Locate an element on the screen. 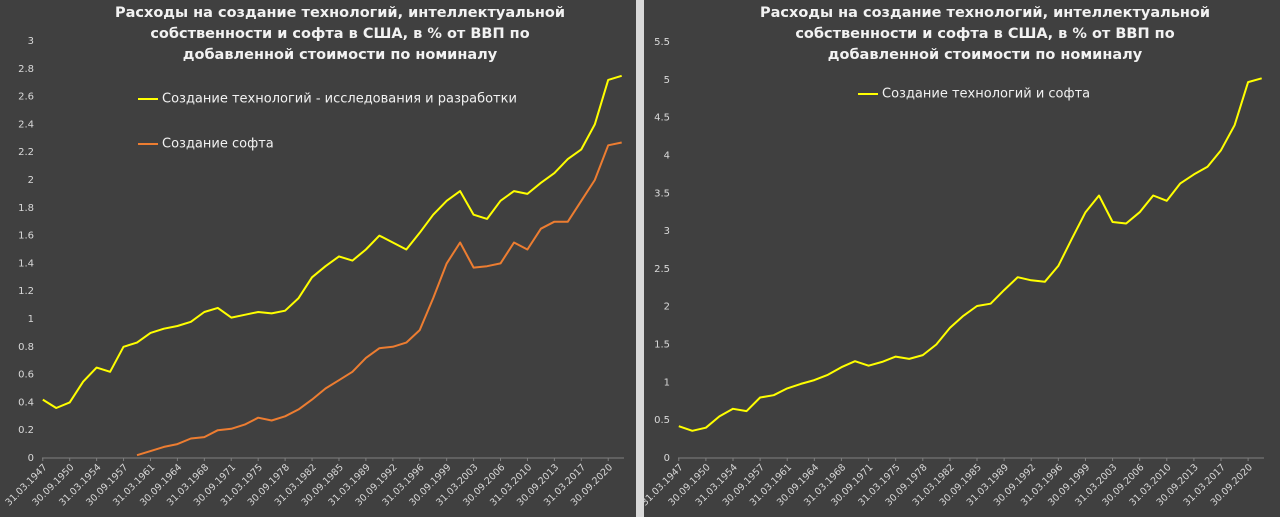  y-tick-label: 2.4 is located at coordinates (26, 124).